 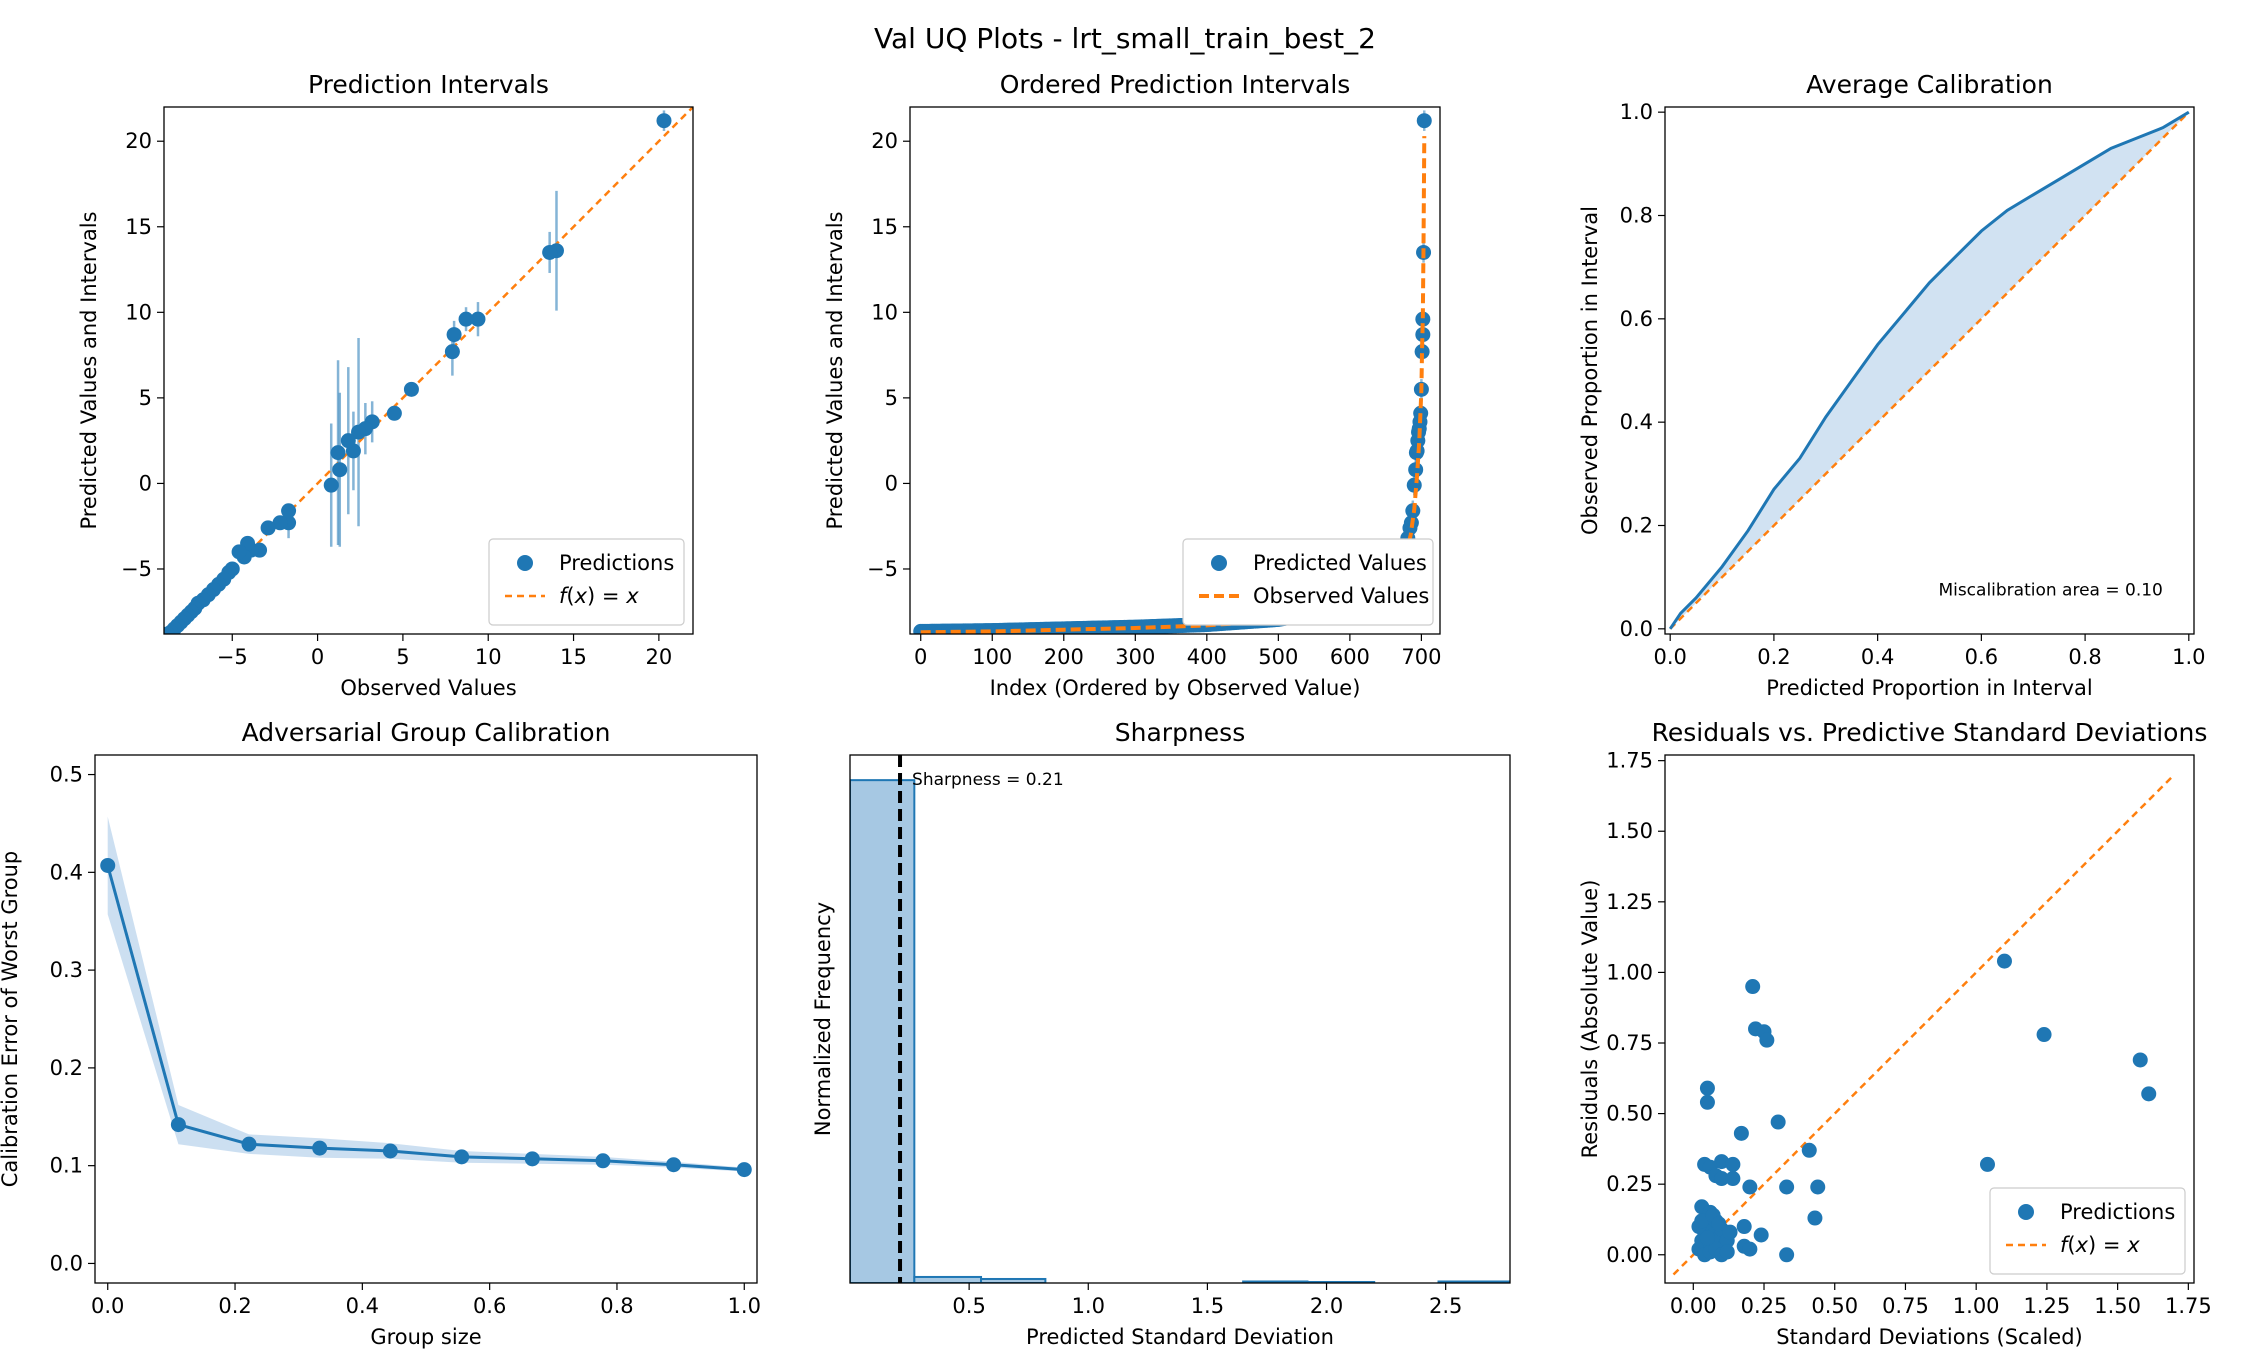 What do you see at coordinates (66, 1166) in the screenshot?
I see `y-tick-label: 0.1` at bounding box center [66, 1166].